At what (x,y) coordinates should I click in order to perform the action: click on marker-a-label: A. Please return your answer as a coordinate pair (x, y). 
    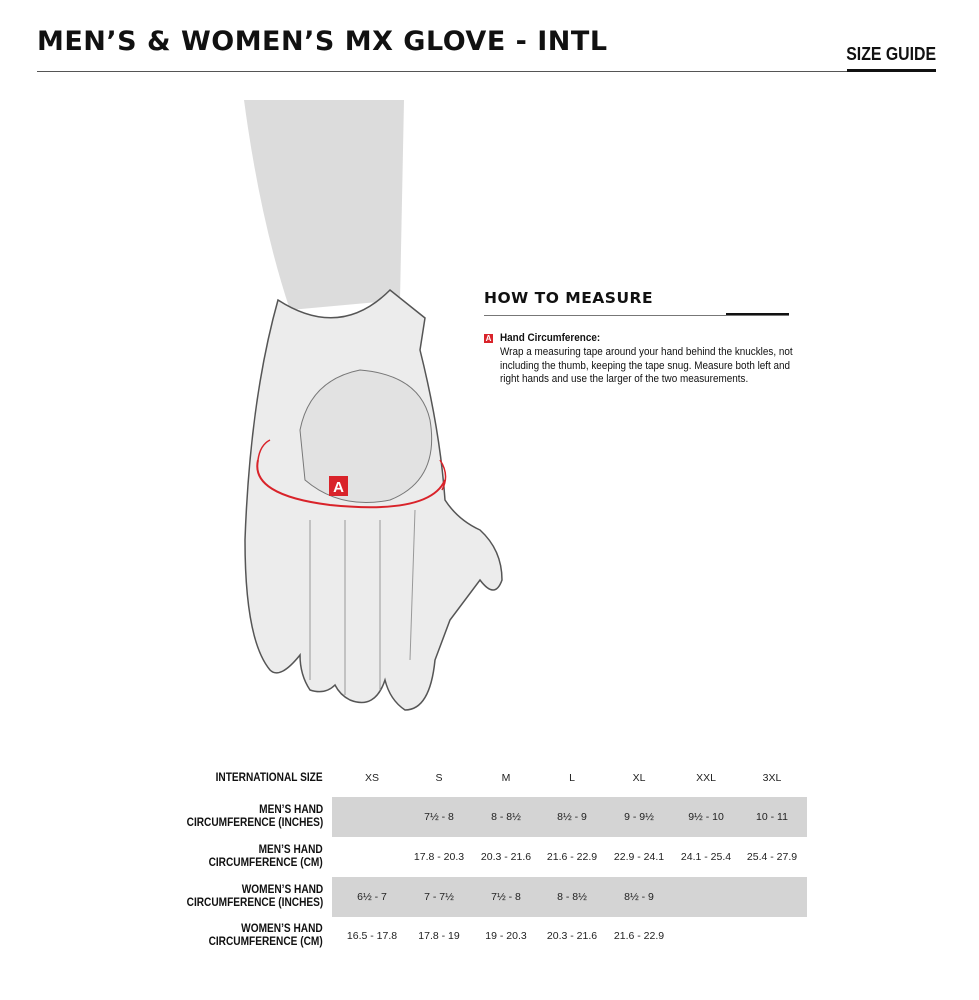
    Looking at the image, I should click on (338, 487).